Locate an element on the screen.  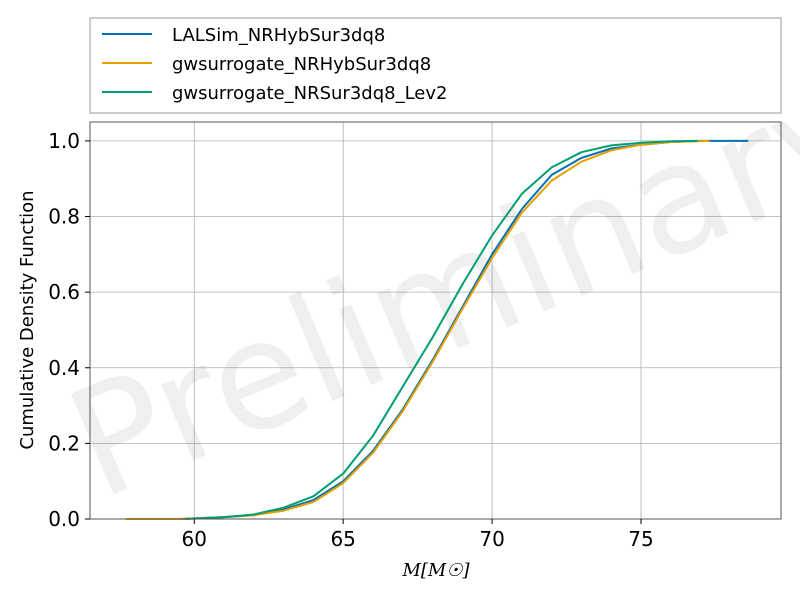
y-axis-label: Cumulative Density Function is located at coordinates (27, 319).